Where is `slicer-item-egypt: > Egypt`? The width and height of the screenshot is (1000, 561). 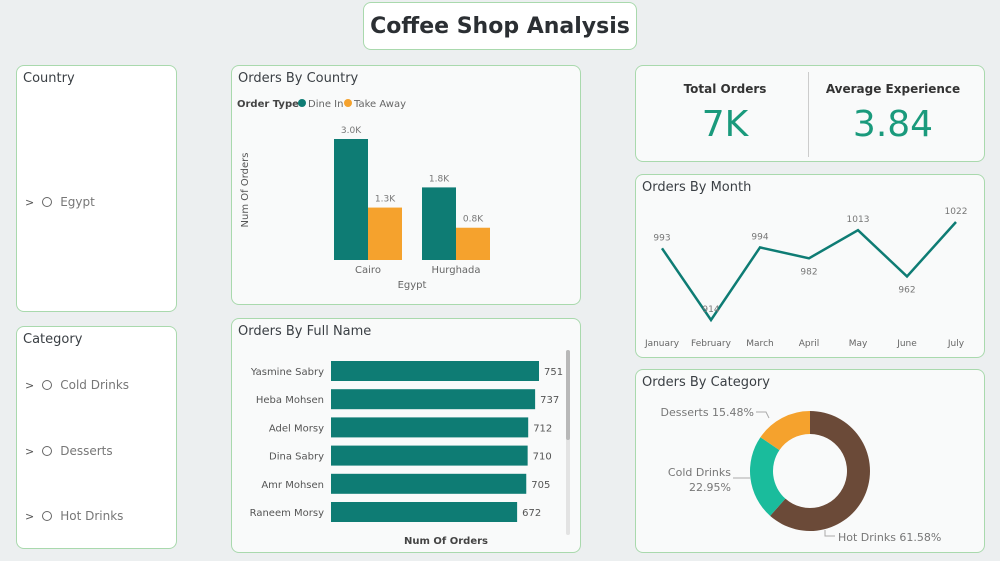
slicer-item-egypt: > Egypt is located at coordinates (60, 202).